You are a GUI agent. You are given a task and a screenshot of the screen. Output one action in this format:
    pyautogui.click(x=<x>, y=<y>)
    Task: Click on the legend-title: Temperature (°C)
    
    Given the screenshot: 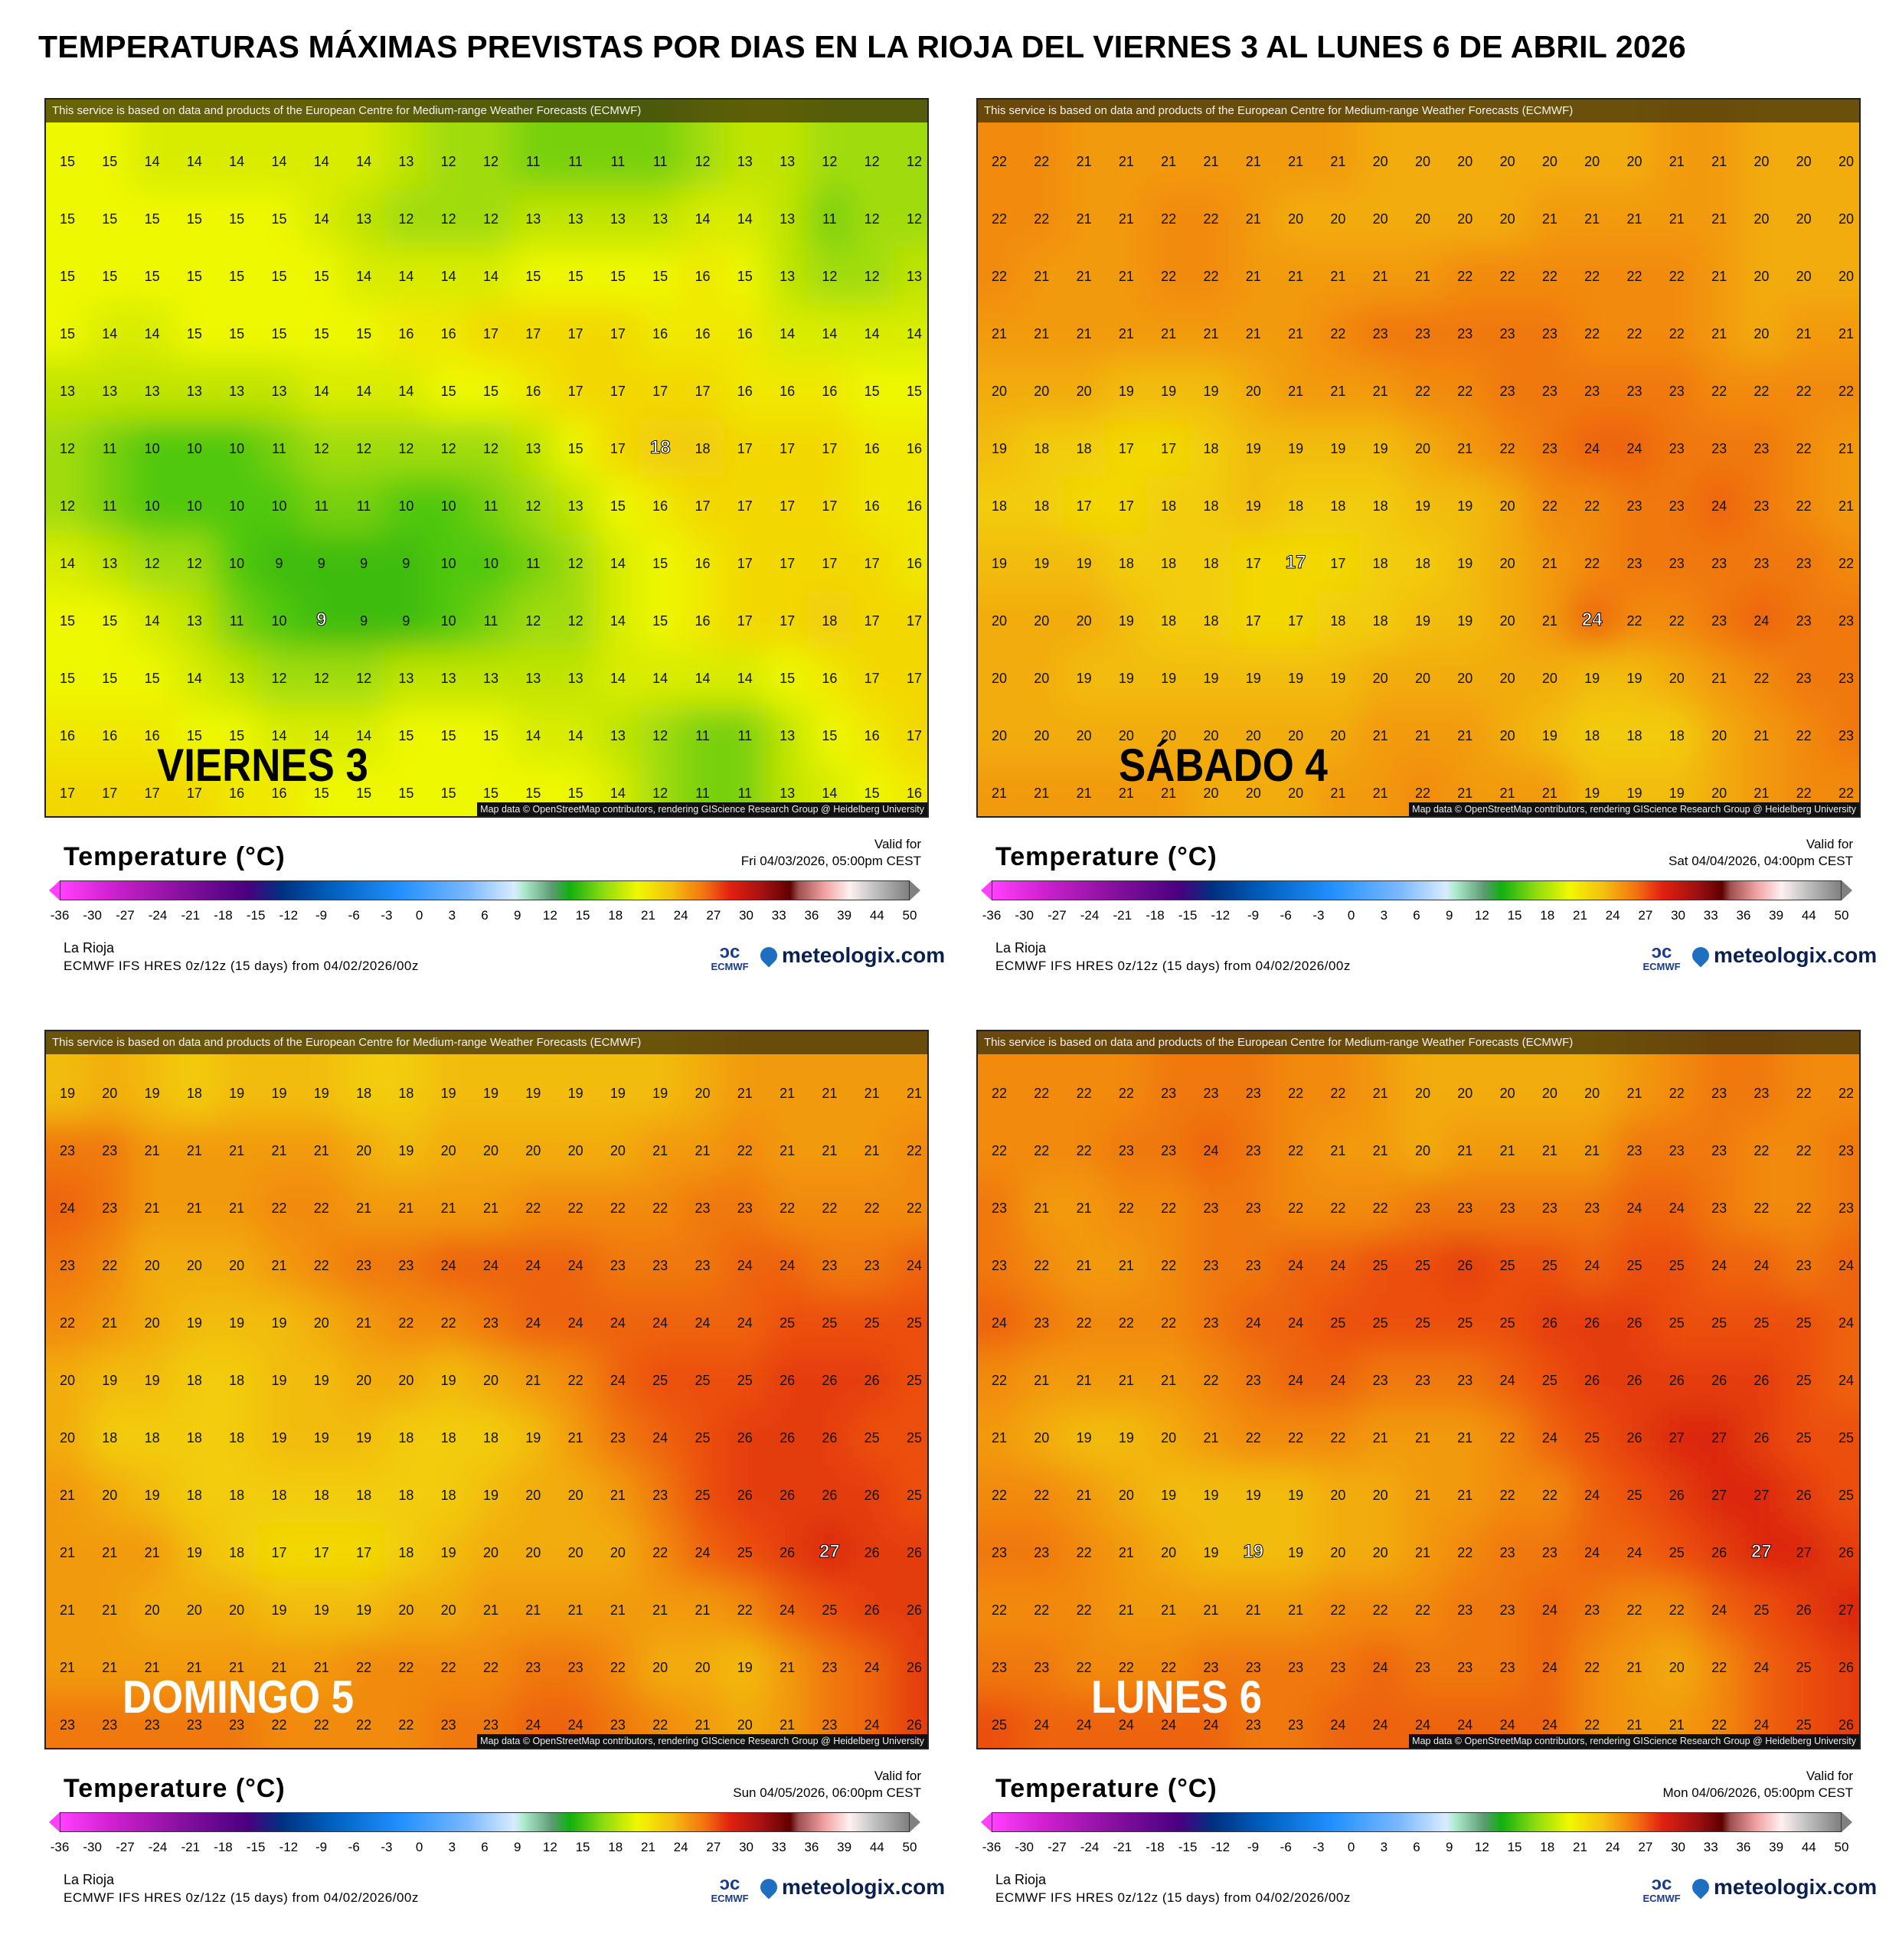 What is the action you would take?
    pyautogui.click(x=175, y=856)
    